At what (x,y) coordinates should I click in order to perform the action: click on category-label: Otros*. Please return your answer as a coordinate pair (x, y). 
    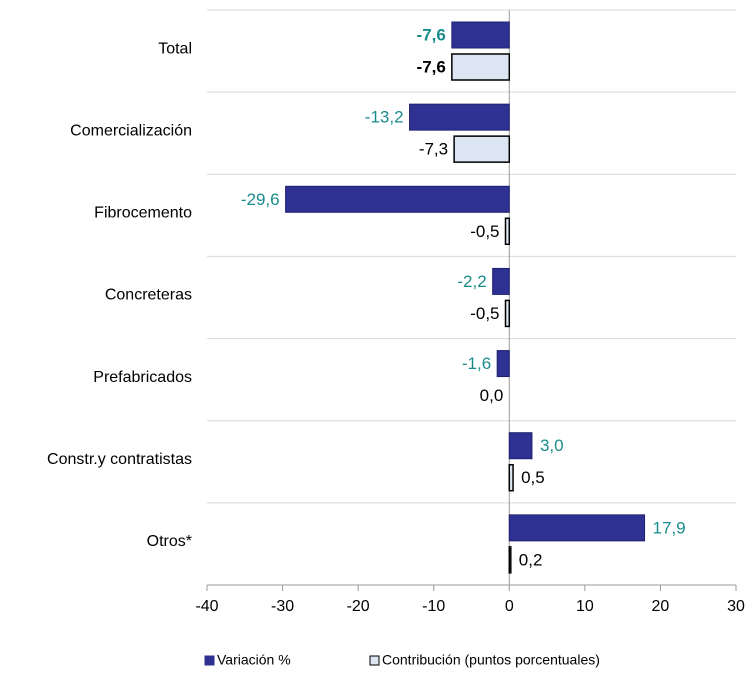
    Looking at the image, I should click on (169, 541).